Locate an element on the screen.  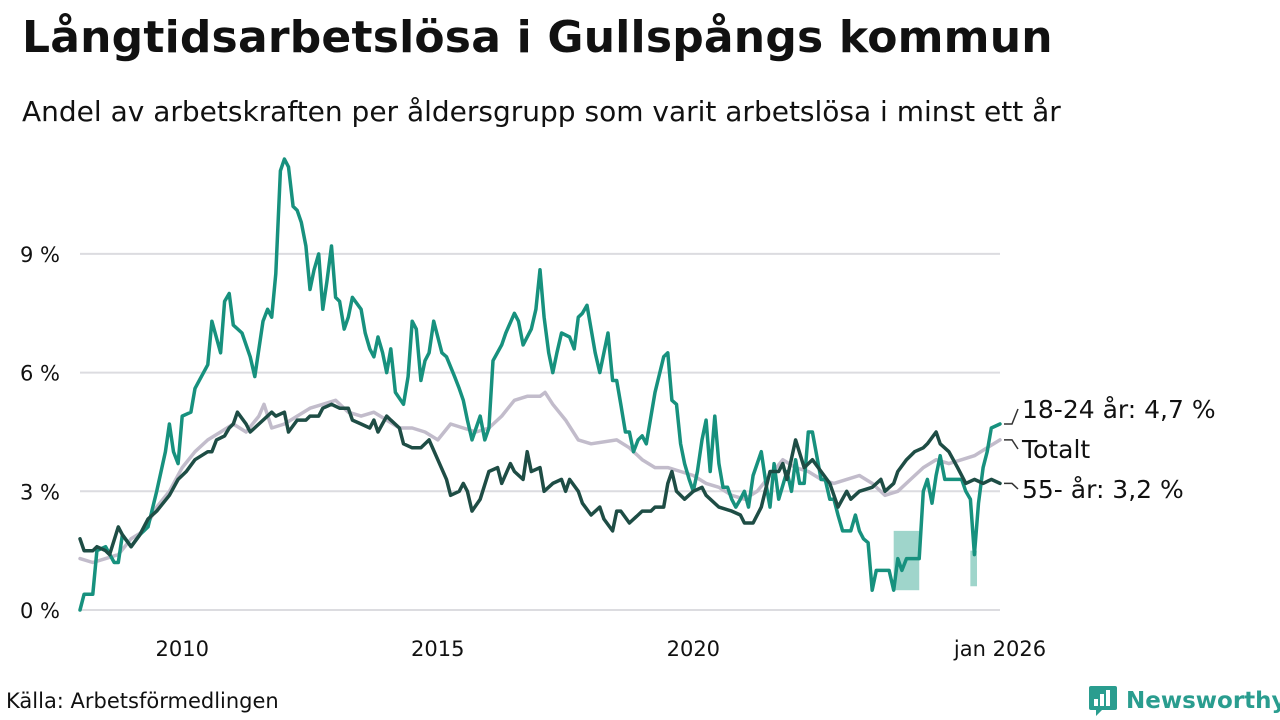
end-label-18-24-r: 18-24 år: 4,7 % is located at coordinates (1119, 409).